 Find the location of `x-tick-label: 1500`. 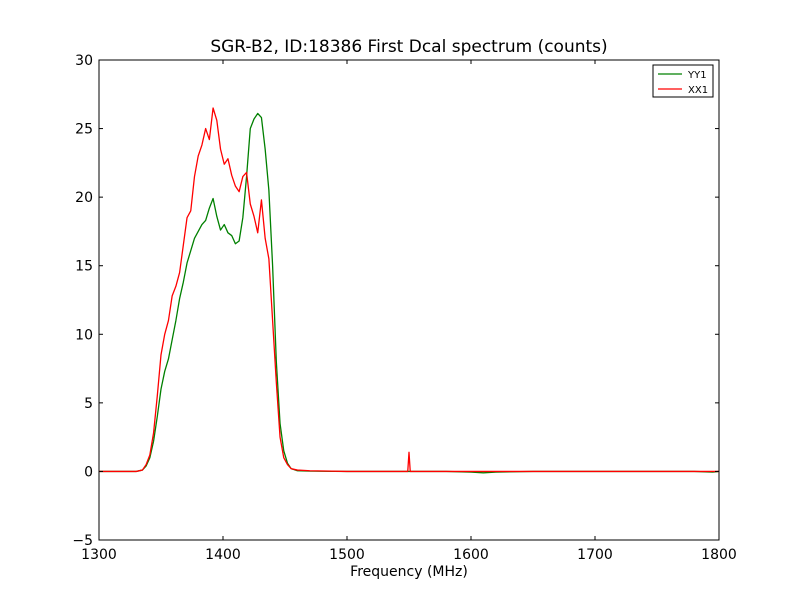

x-tick-label: 1500 is located at coordinates (347, 555).